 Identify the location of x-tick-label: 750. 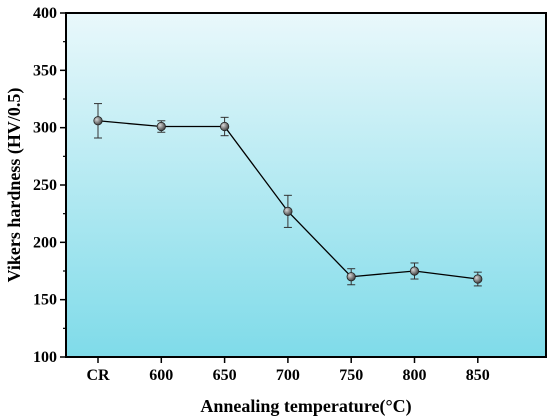
(351, 375).